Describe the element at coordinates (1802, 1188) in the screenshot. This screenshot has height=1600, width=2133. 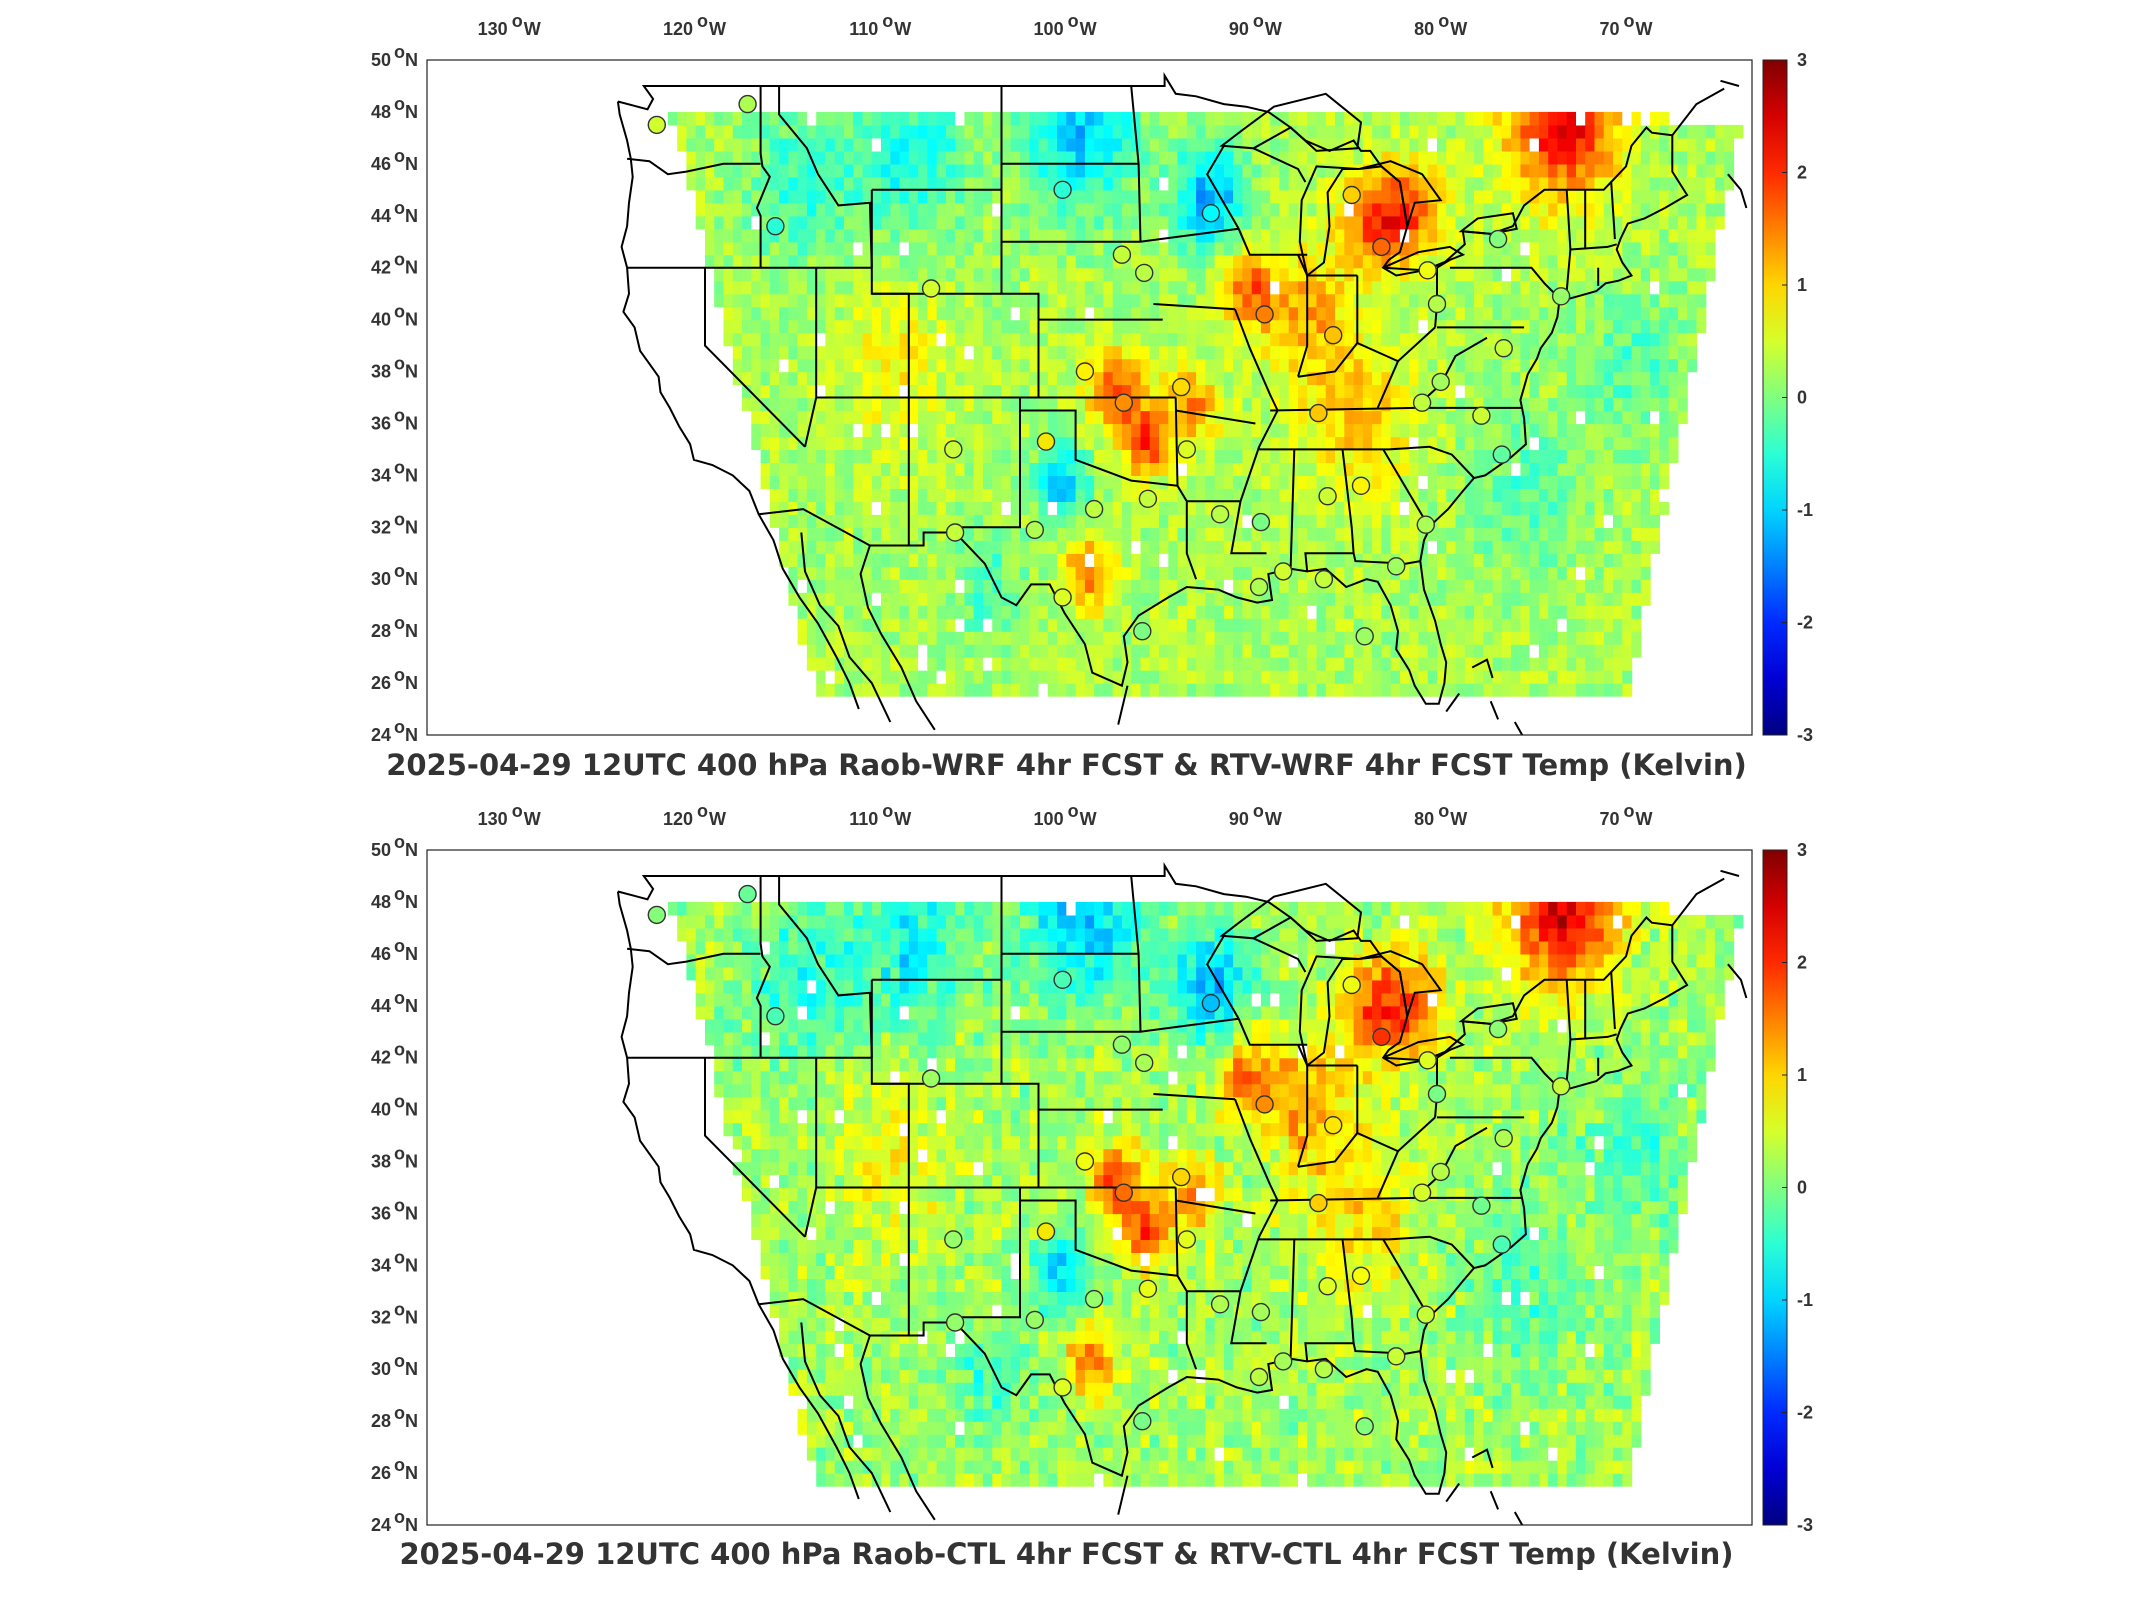
I see `colorbar-tick-label: 0` at that location.